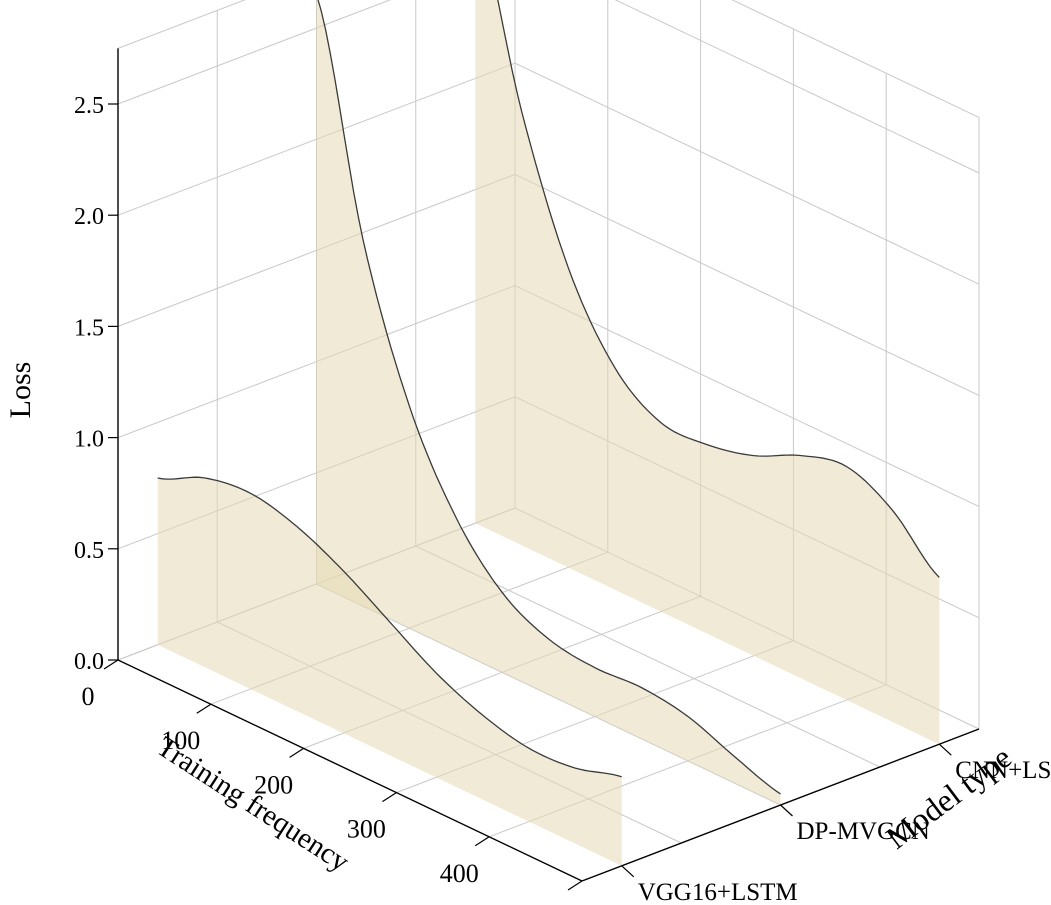 Image resolution: width=1051 pixels, height=905 pixels. Describe the element at coordinates (89, 106) in the screenshot. I see `z-tick-label: 2.5` at that location.